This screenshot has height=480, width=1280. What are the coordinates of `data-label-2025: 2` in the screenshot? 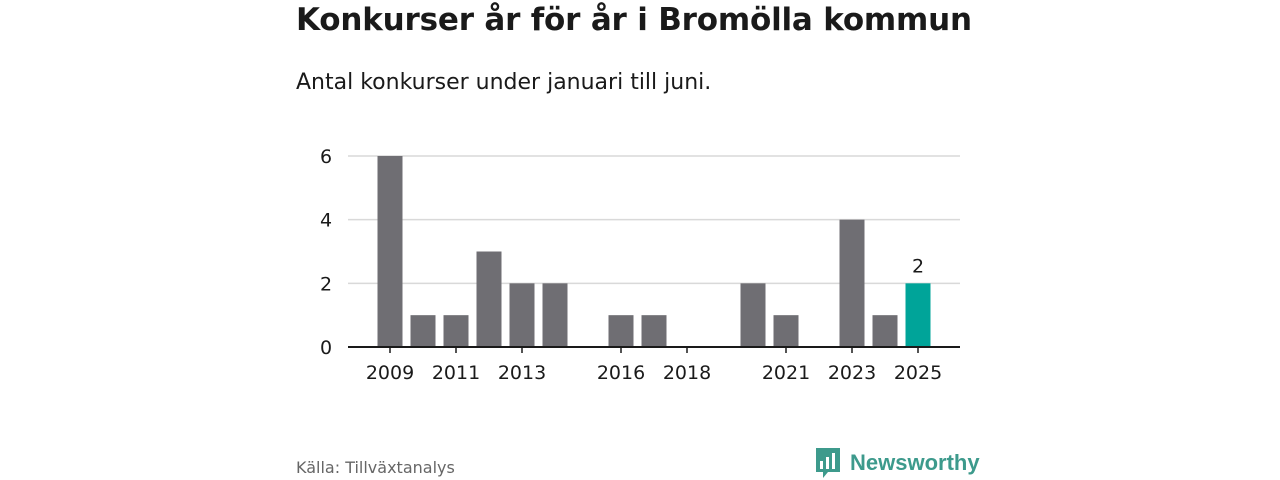 It's located at (918, 266).